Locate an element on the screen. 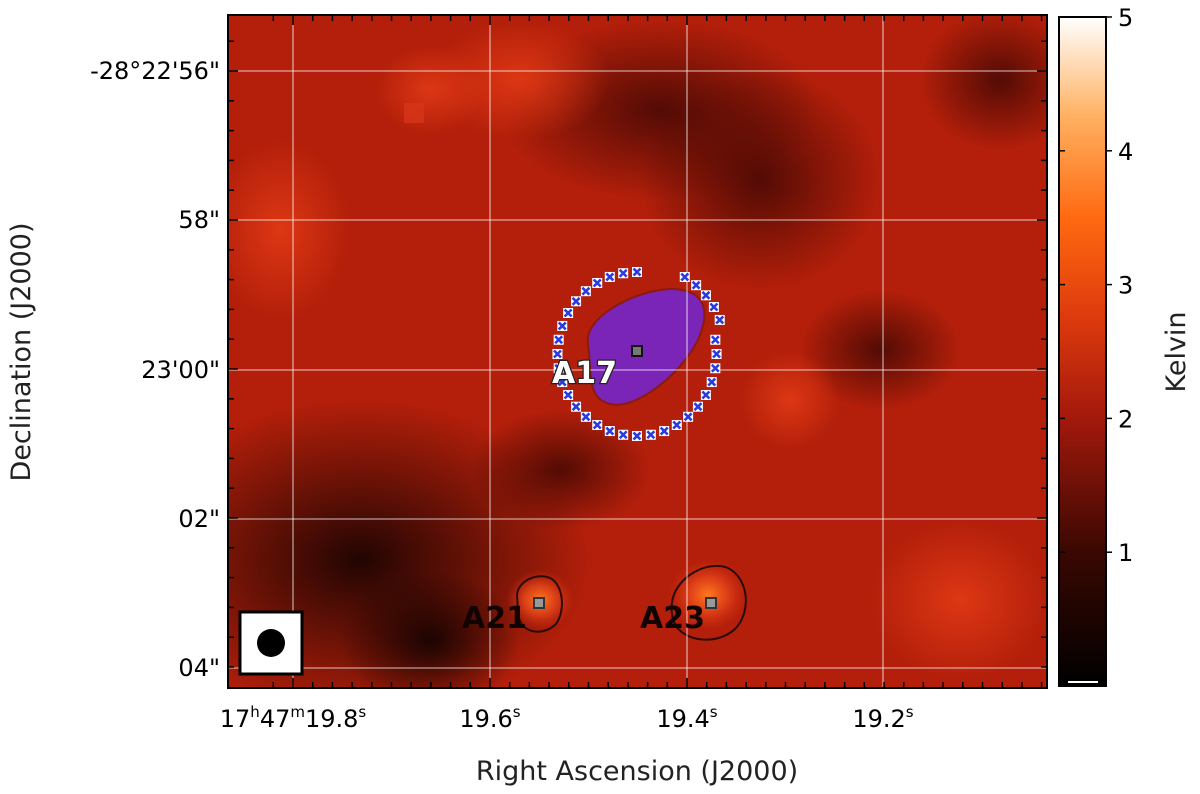 The image size is (1200, 794). a17-marker is located at coordinates (637, 351).